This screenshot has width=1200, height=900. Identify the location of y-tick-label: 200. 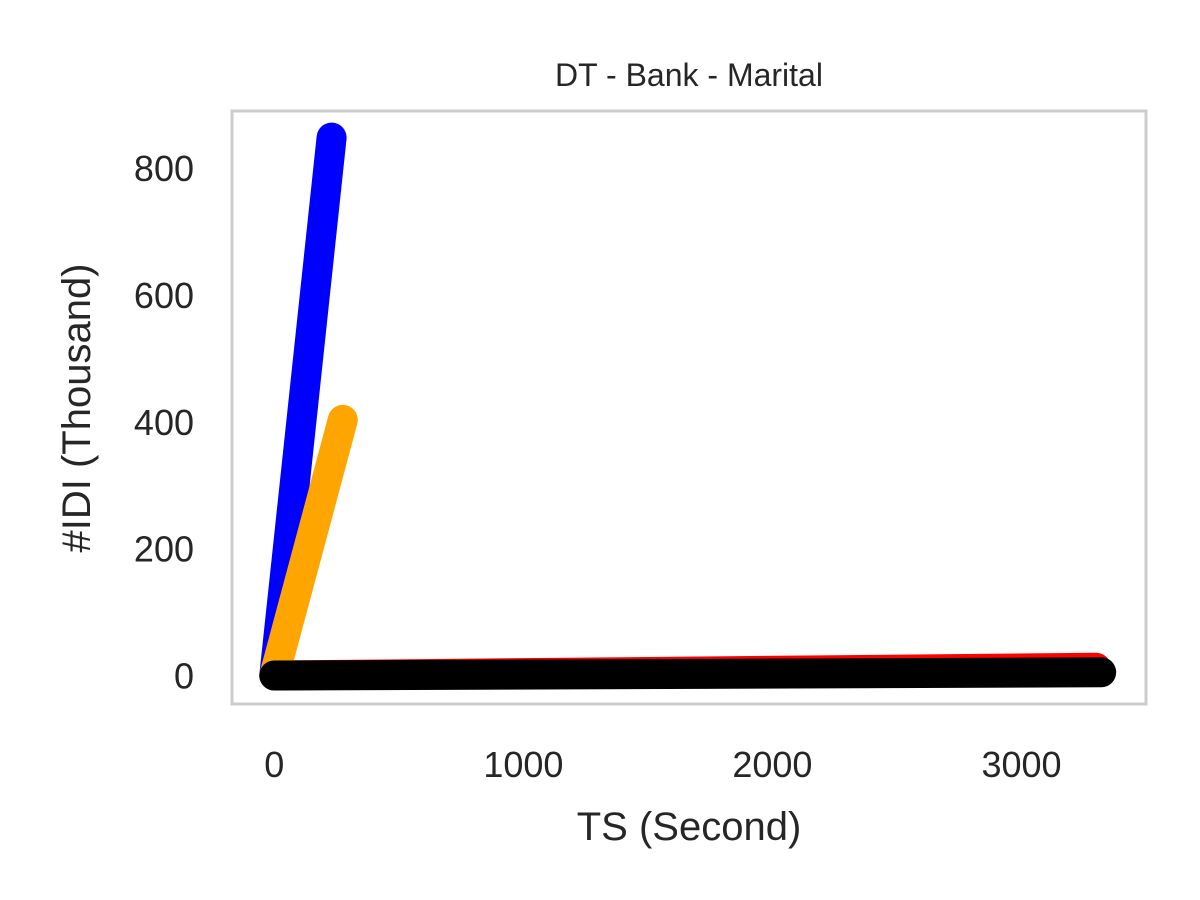
(164, 549).